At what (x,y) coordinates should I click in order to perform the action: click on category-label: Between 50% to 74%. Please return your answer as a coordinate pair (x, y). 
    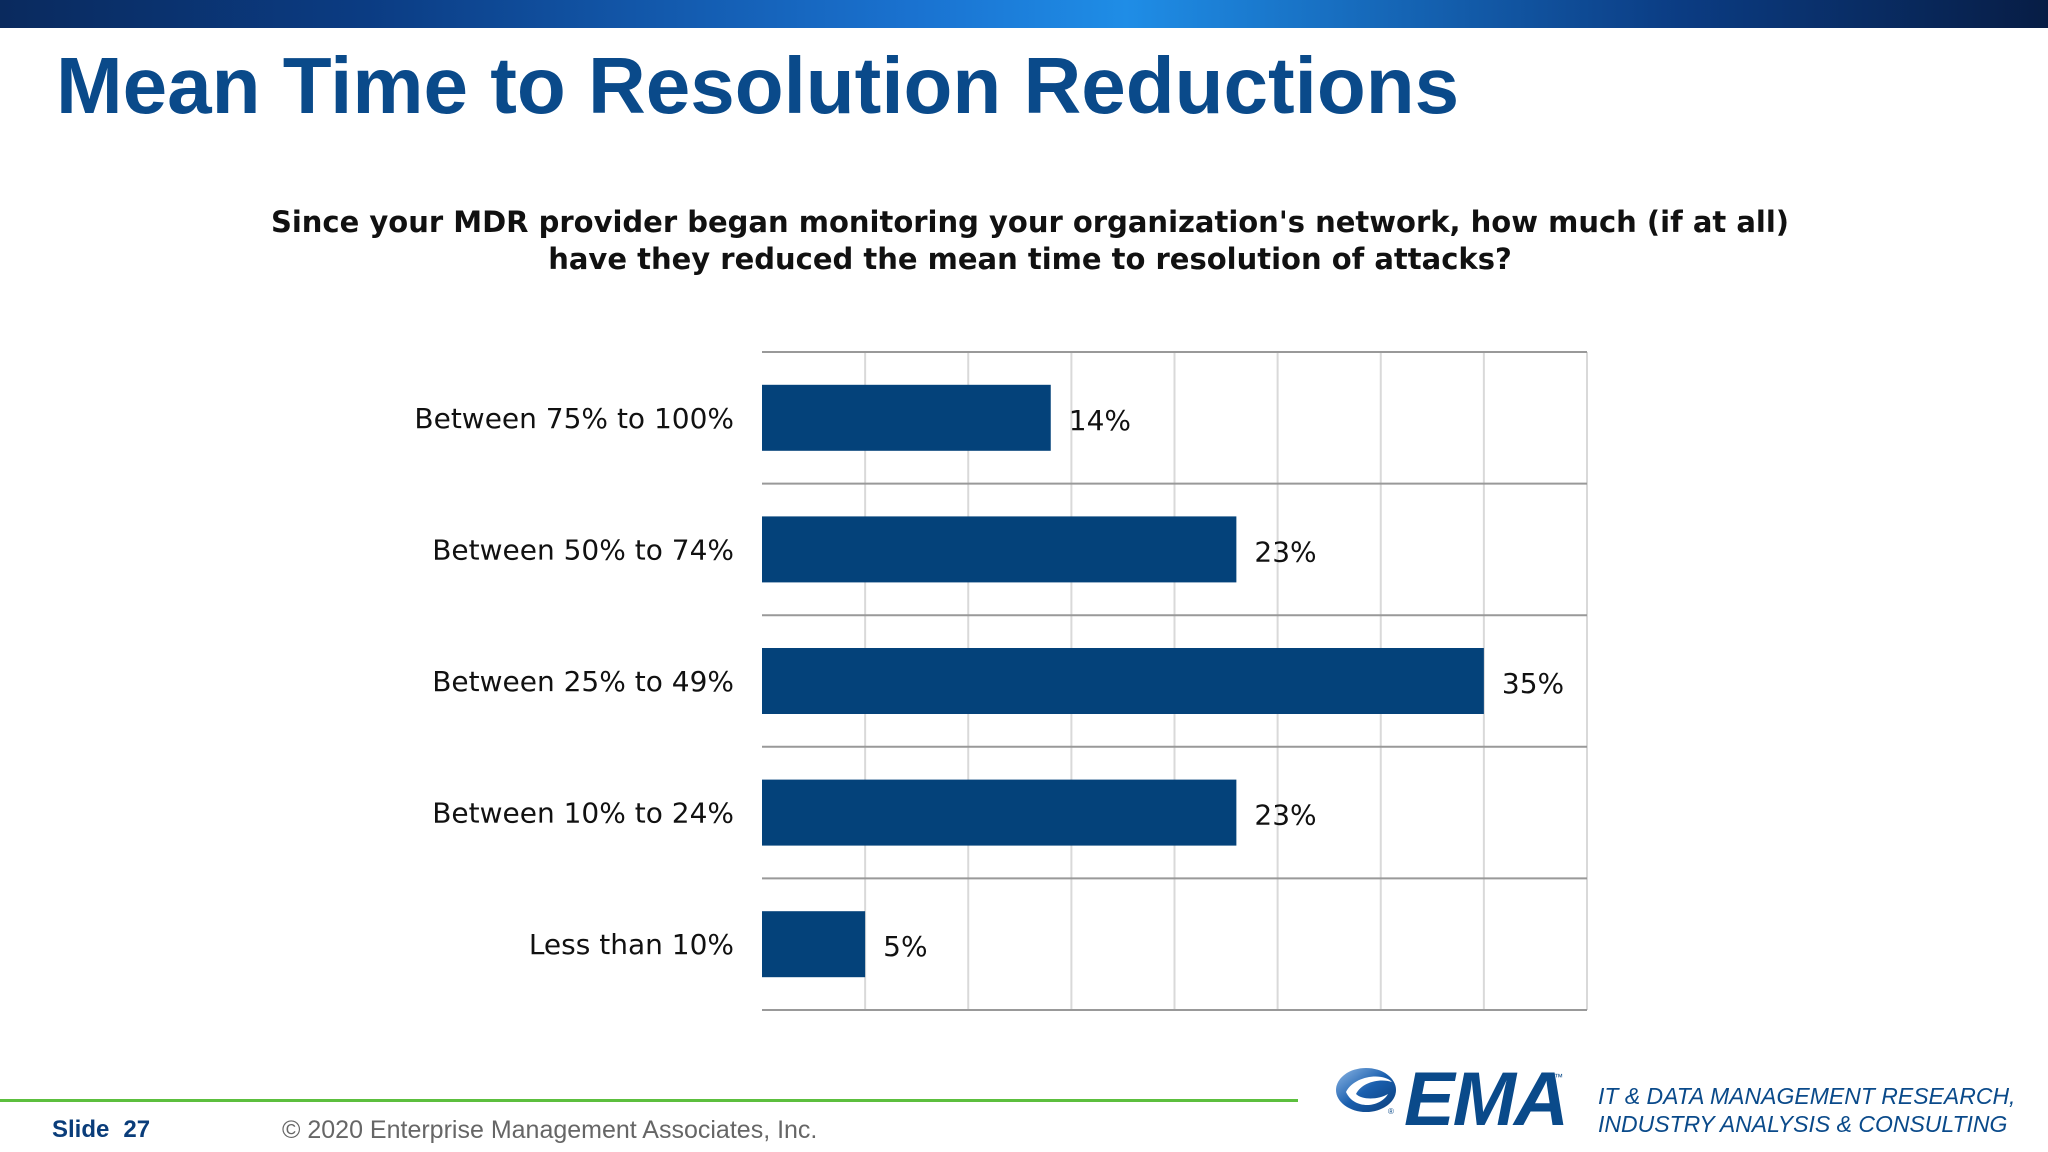
    Looking at the image, I should click on (583, 549).